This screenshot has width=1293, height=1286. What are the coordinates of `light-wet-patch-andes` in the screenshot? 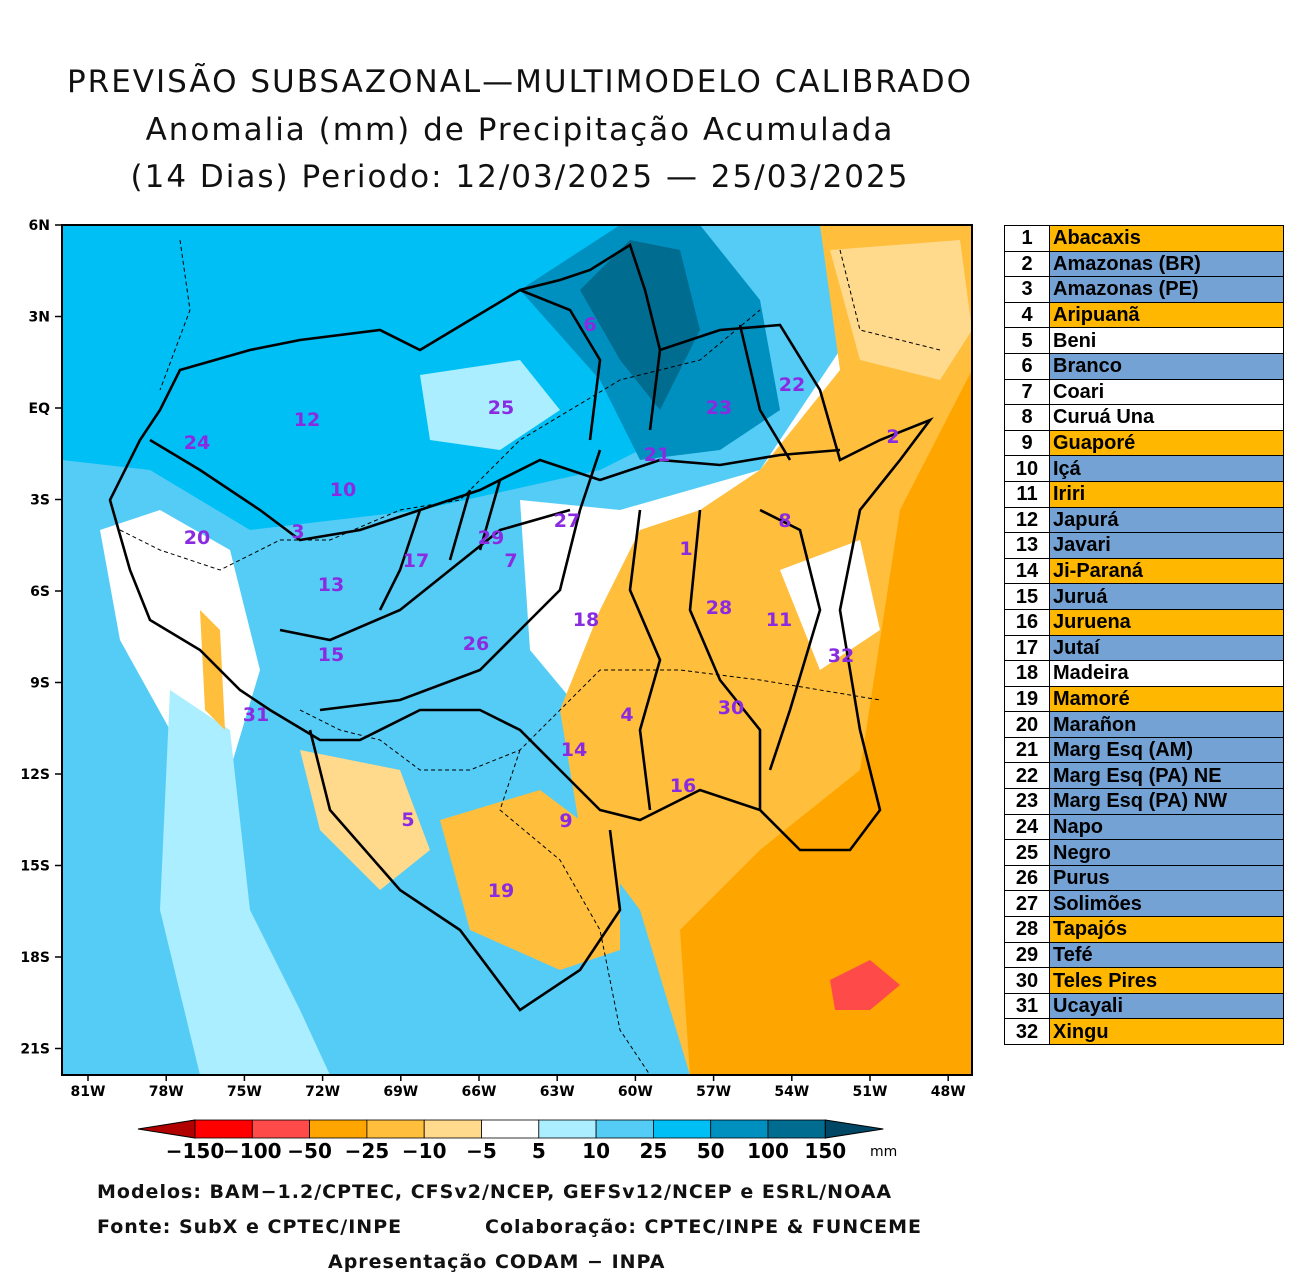 It's located at (245, 882).